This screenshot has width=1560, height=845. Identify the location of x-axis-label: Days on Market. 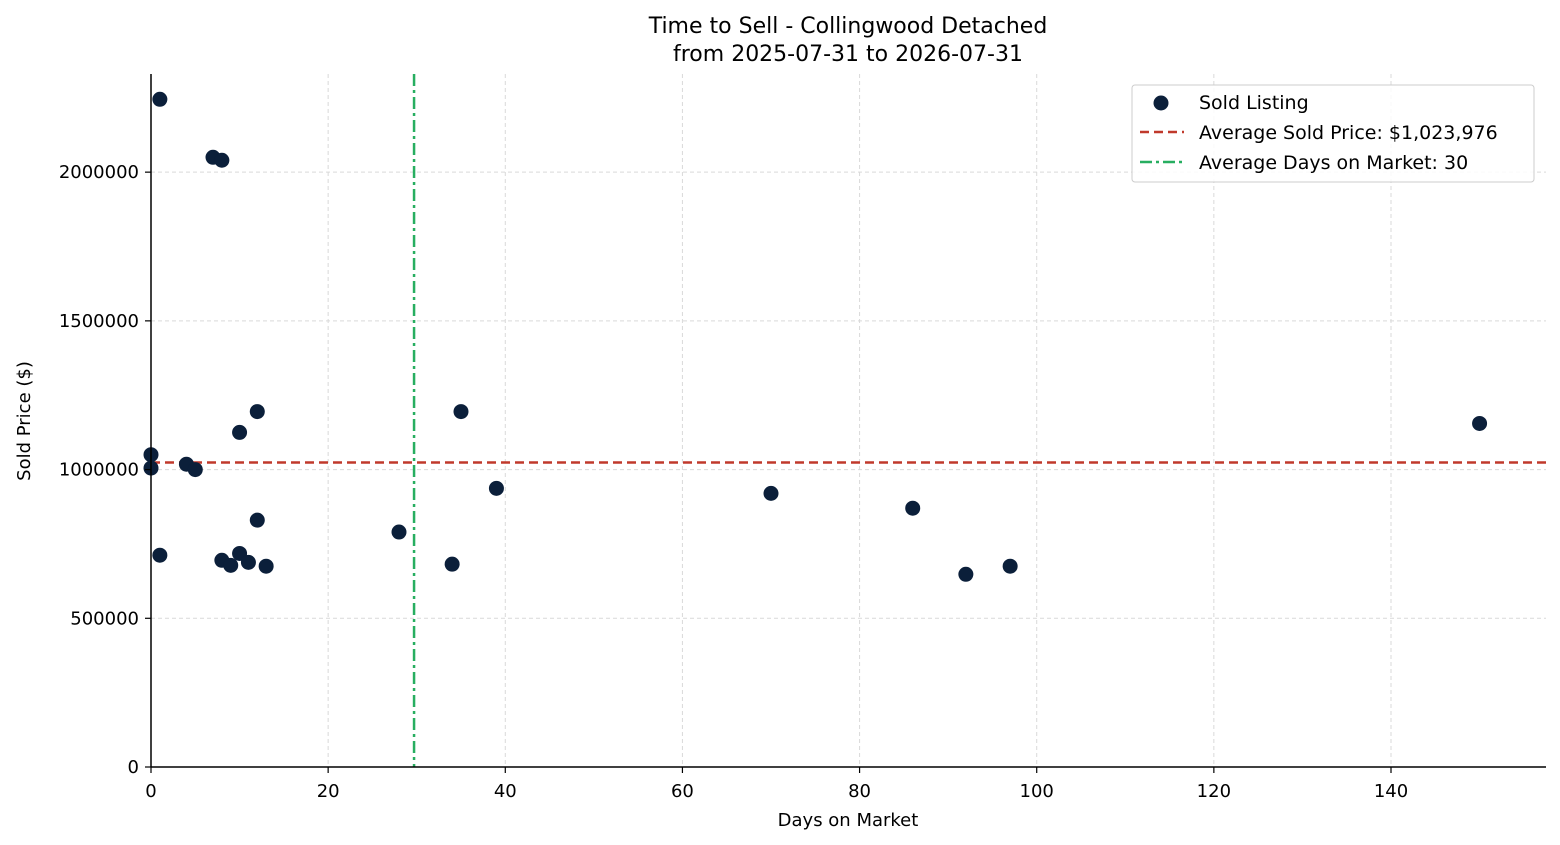
(848, 820).